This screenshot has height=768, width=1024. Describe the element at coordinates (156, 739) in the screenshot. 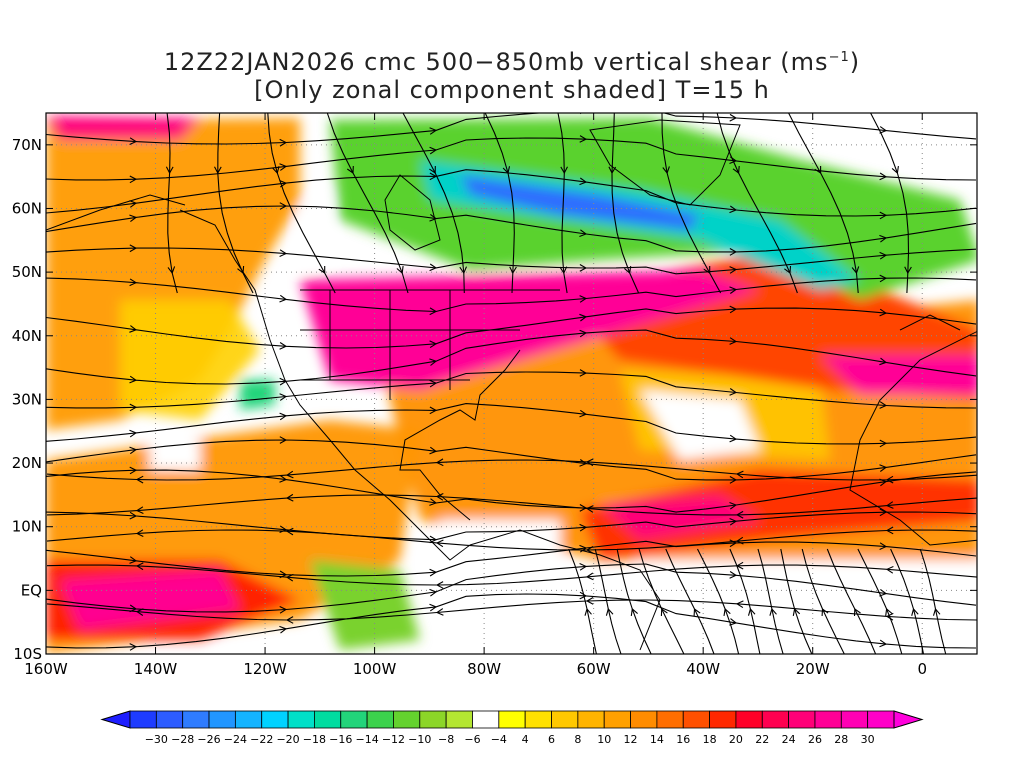

I see `colorbar-label: −30` at that location.